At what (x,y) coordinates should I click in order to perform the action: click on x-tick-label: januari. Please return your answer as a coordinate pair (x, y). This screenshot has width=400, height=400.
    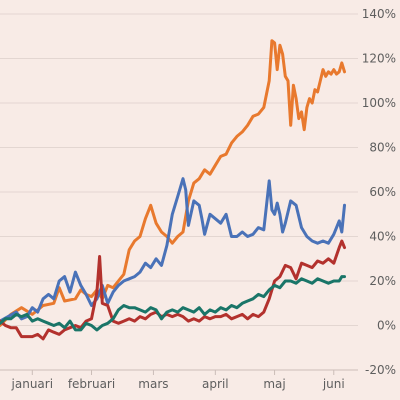
    Looking at the image, I should click on (32, 384).